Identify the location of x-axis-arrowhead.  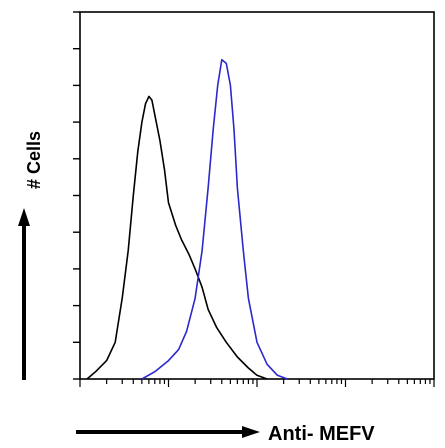
(251, 432).